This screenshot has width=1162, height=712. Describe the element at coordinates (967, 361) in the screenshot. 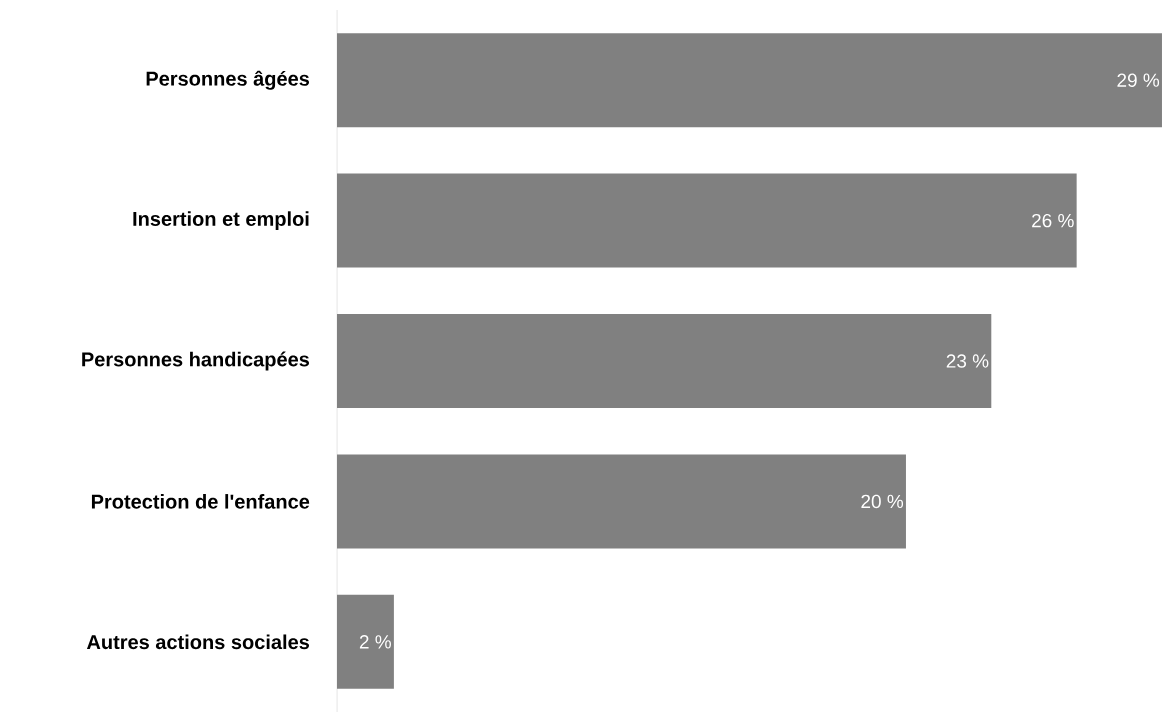

I see `data-label: 23 %` at that location.